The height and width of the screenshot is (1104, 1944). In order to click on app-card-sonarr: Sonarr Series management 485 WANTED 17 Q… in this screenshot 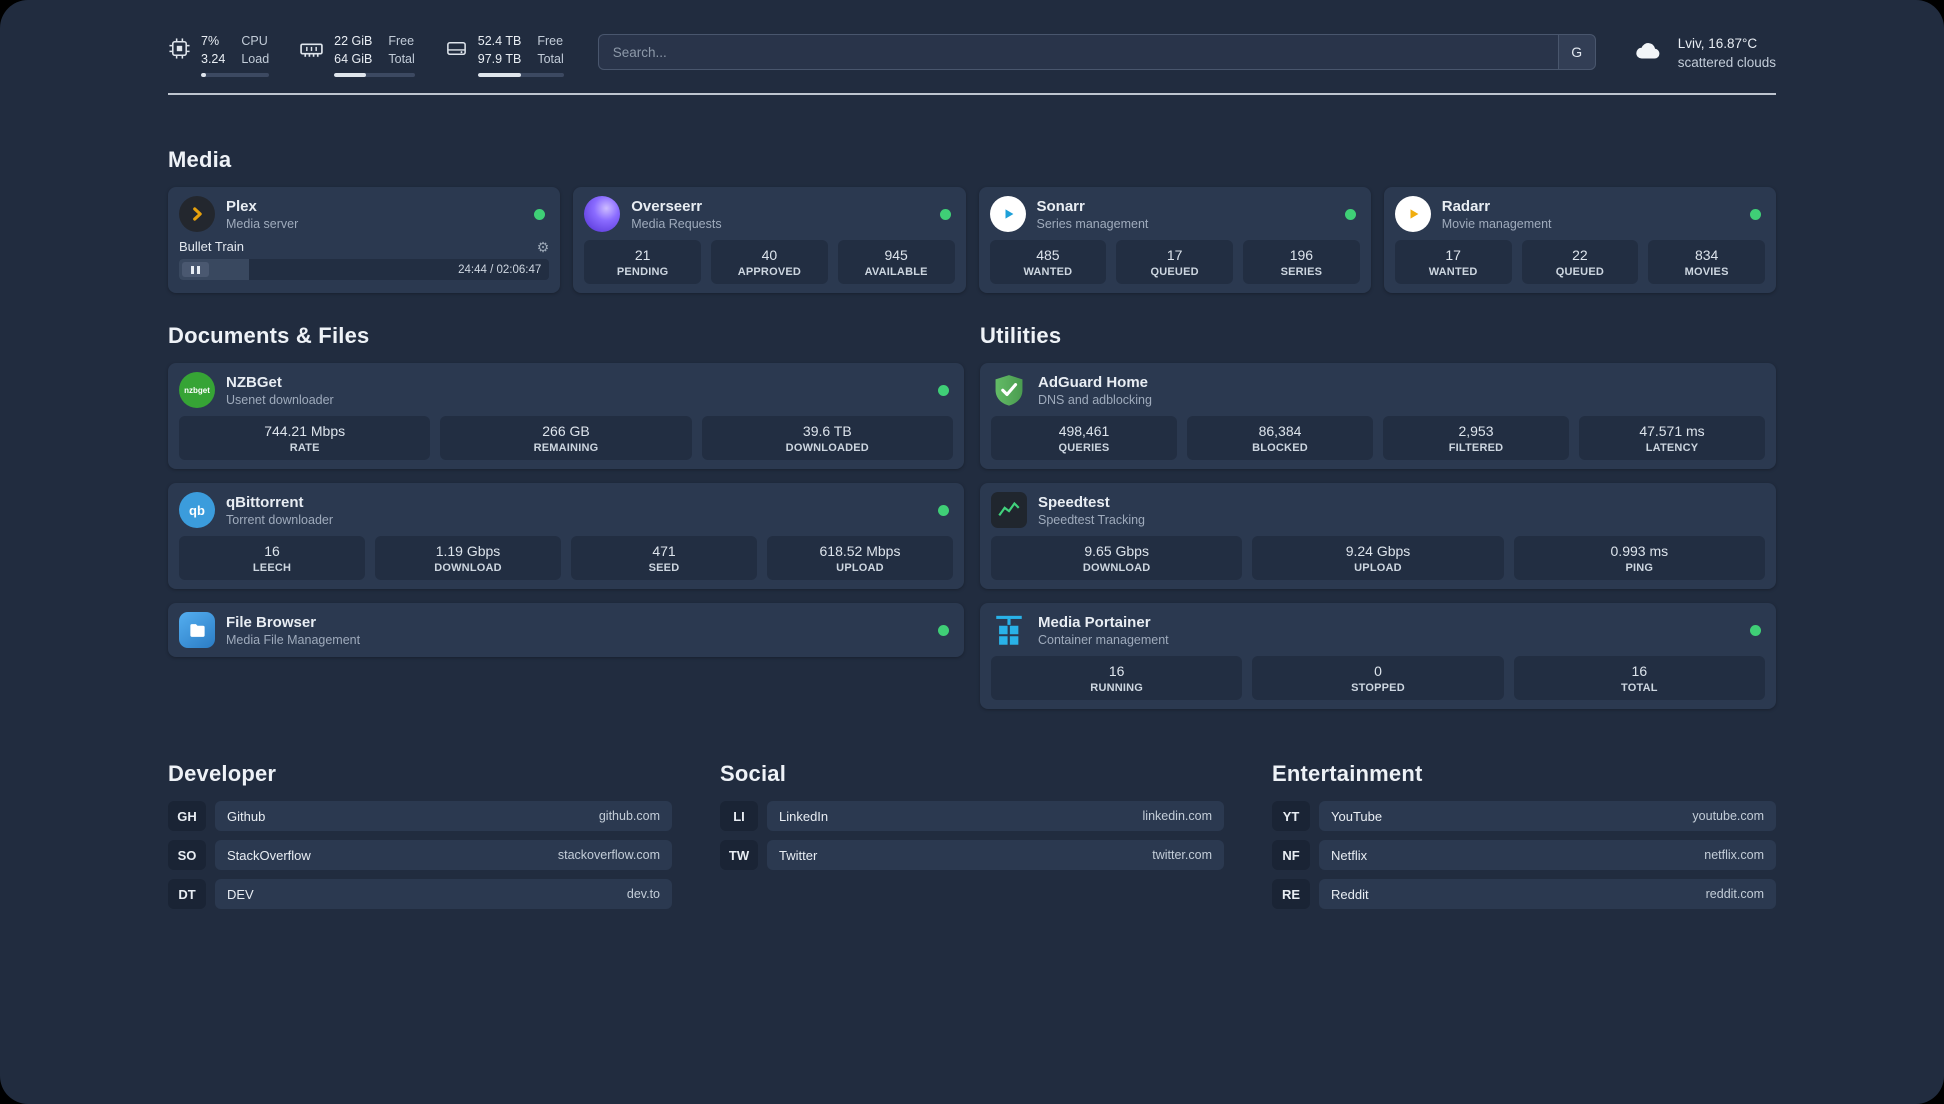, I will do `click(1174, 240)`.